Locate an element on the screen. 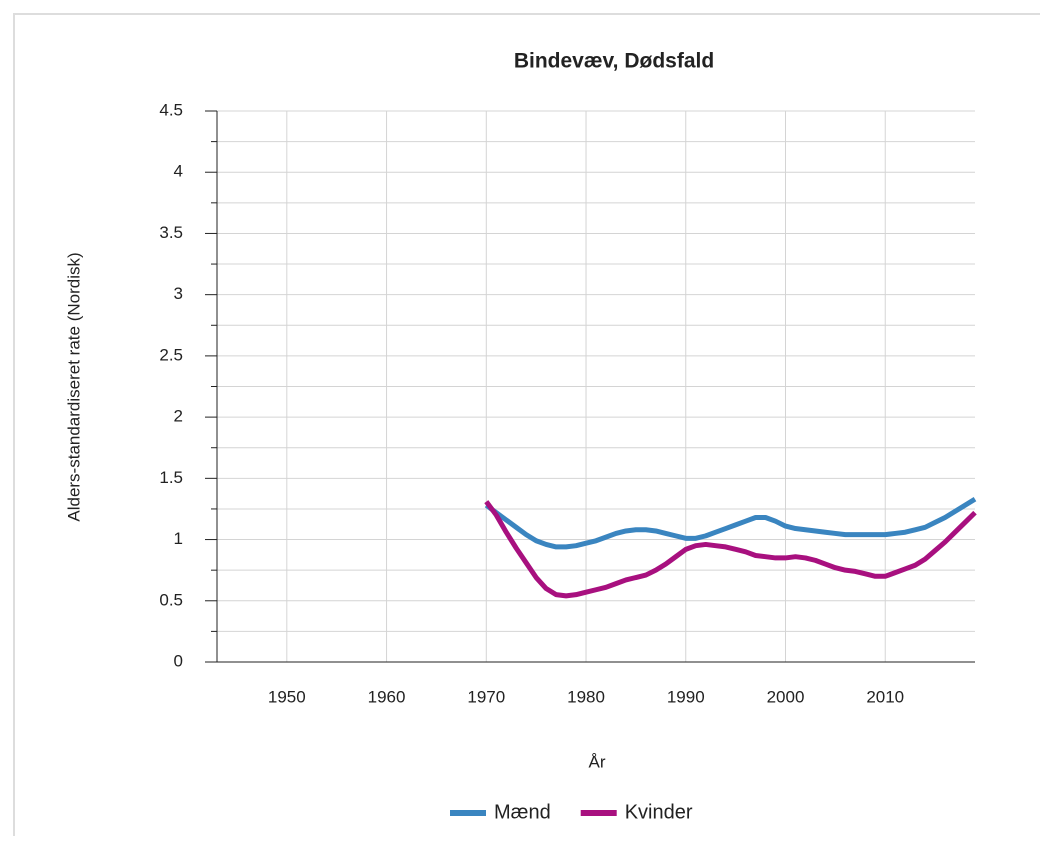  y-tick-label: 1.5 is located at coordinates (171, 477).